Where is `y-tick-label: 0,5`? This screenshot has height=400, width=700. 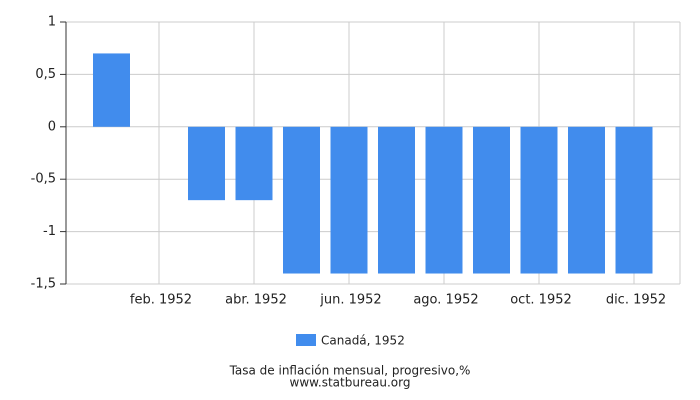 y-tick-label: 0,5 is located at coordinates (45, 74).